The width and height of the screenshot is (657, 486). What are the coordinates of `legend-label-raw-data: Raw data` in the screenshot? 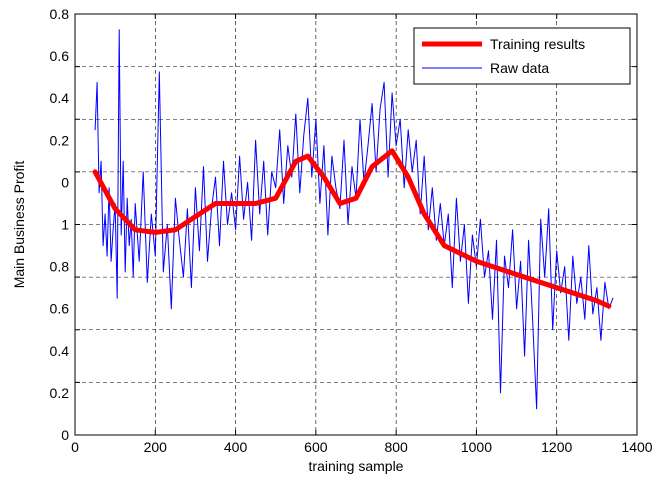 It's located at (519, 68).